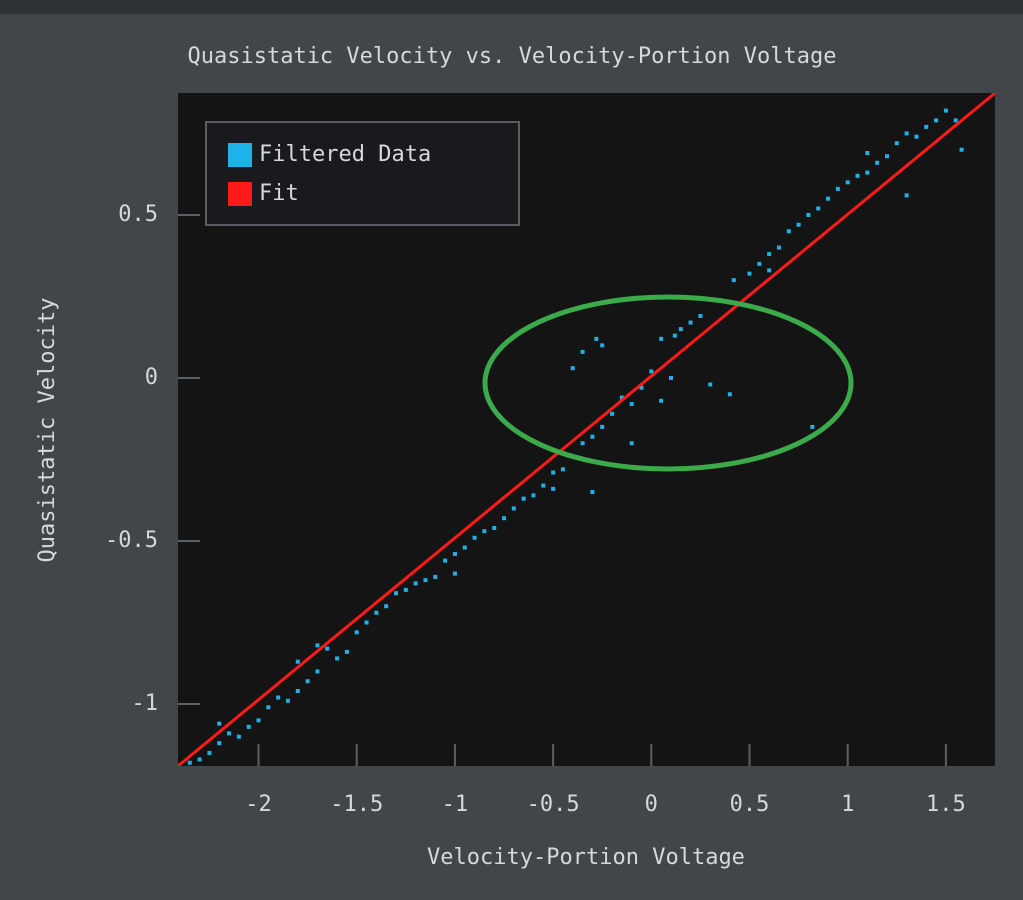 Image resolution: width=1023 pixels, height=900 pixels. I want to click on legend: Filtered Data Fit, so click(362, 173).